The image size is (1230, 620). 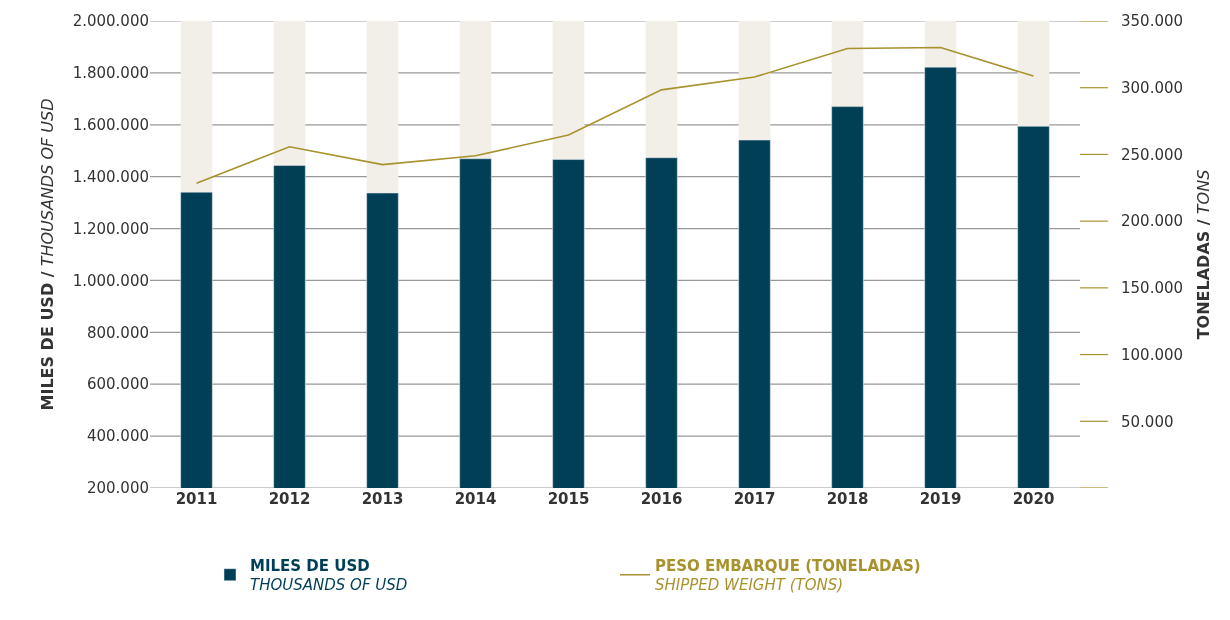 I want to click on x-tick-label: 2014, so click(x=475, y=499).